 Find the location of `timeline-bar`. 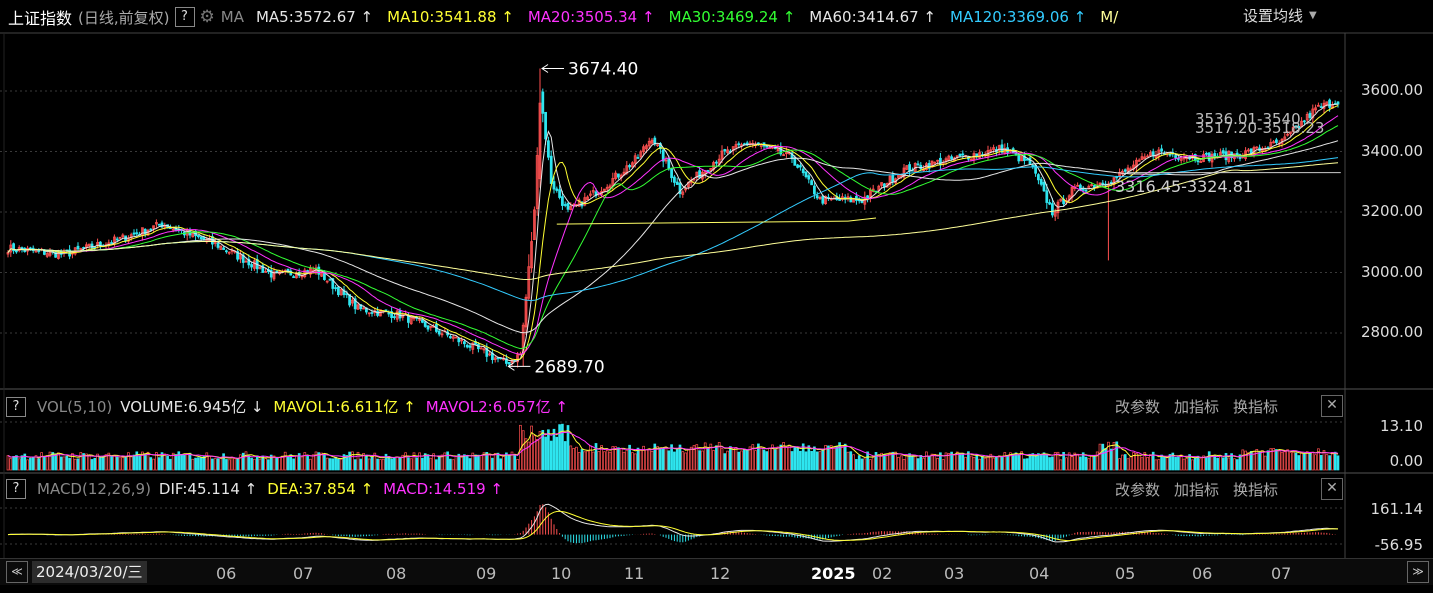

timeline-bar is located at coordinates (716, 571).